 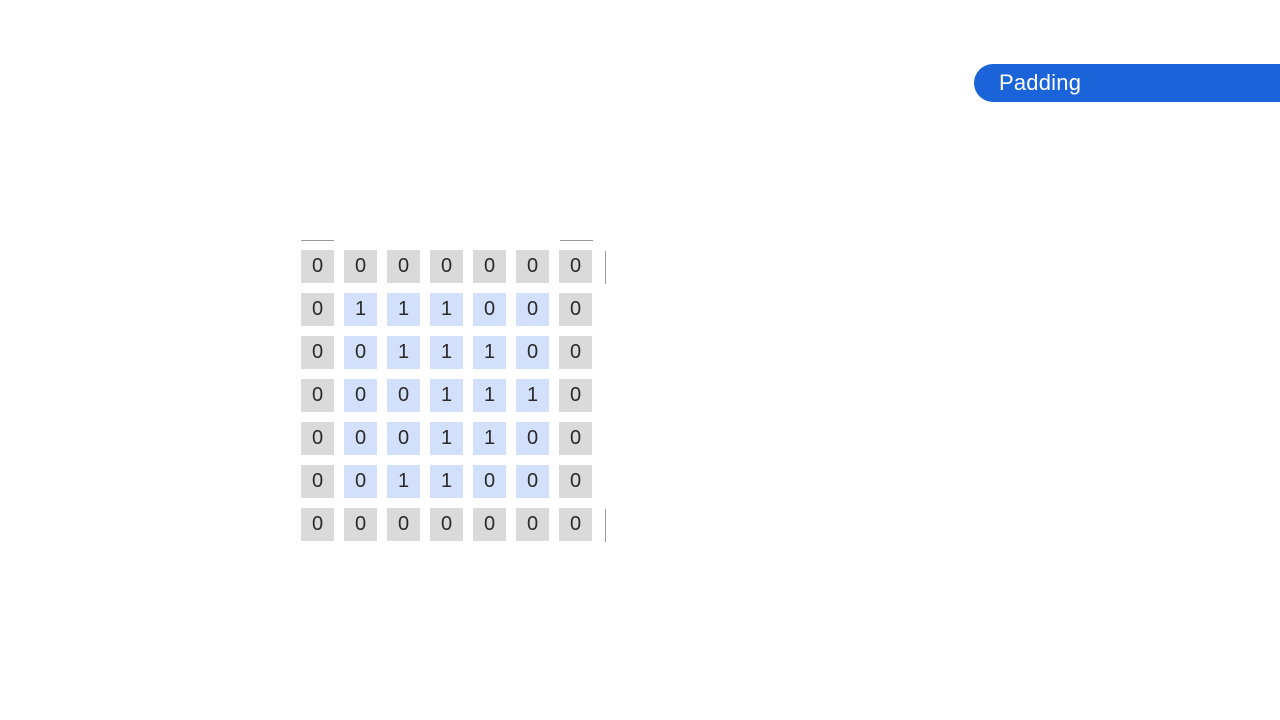 What do you see at coordinates (605, 525) in the screenshot?
I see `right-bottom-marker` at bounding box center [605, 525].